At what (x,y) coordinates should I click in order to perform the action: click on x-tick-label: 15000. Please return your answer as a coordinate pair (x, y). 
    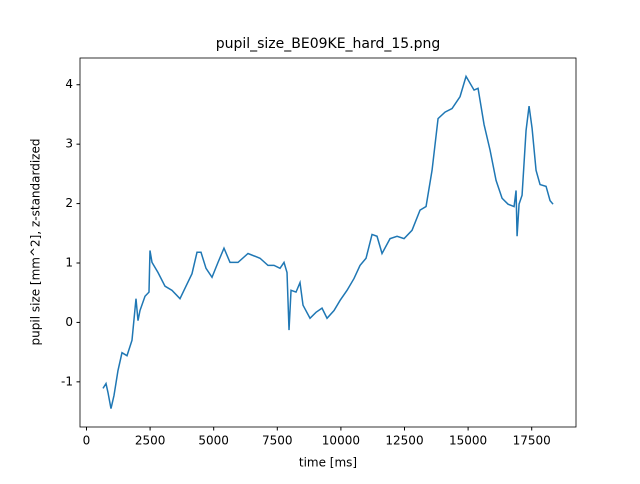
    Looking at the image, I should click on (468, 441).